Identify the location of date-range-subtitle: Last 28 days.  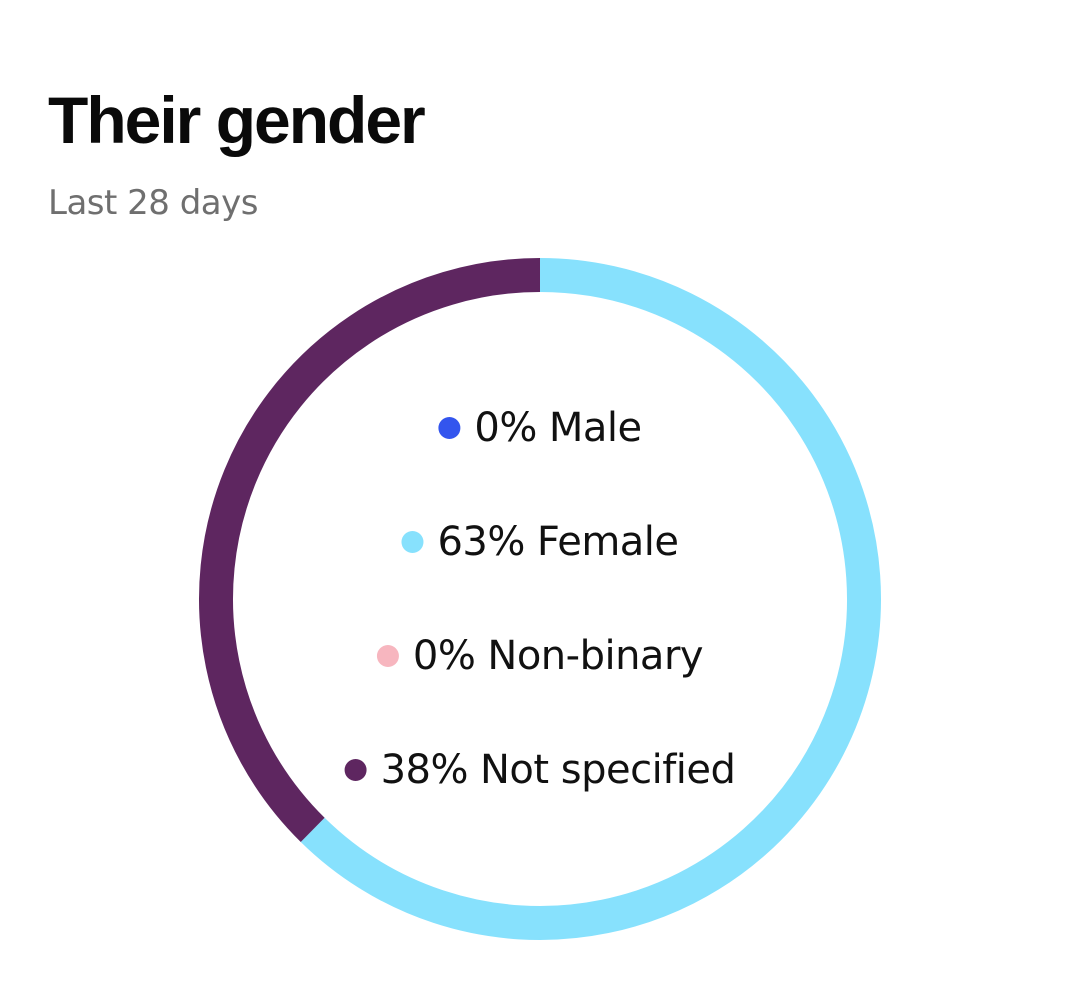
(153, 203).